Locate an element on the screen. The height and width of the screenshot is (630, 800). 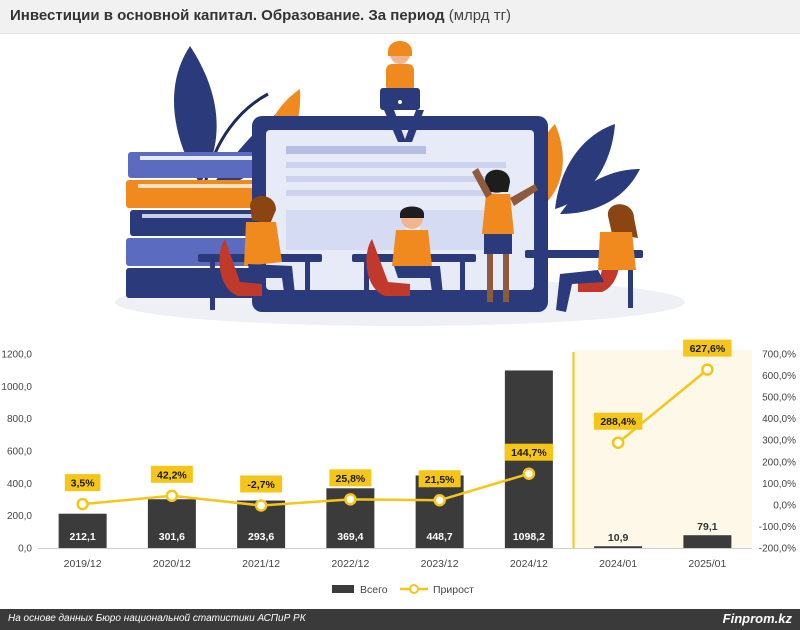
legend-line-marker is located at coordinates (414, 589).